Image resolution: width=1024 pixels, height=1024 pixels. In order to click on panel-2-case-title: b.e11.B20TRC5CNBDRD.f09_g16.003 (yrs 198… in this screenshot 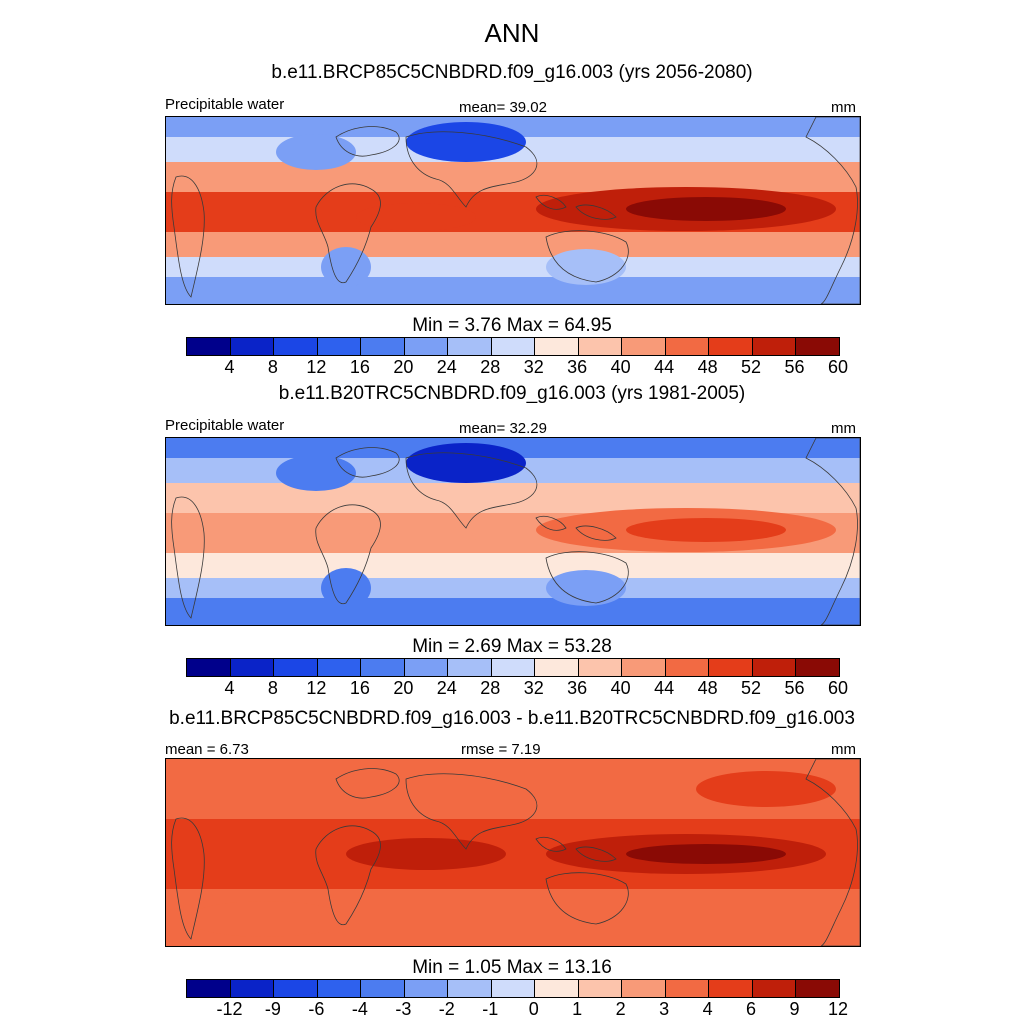, I will do `click(512, 393)`.